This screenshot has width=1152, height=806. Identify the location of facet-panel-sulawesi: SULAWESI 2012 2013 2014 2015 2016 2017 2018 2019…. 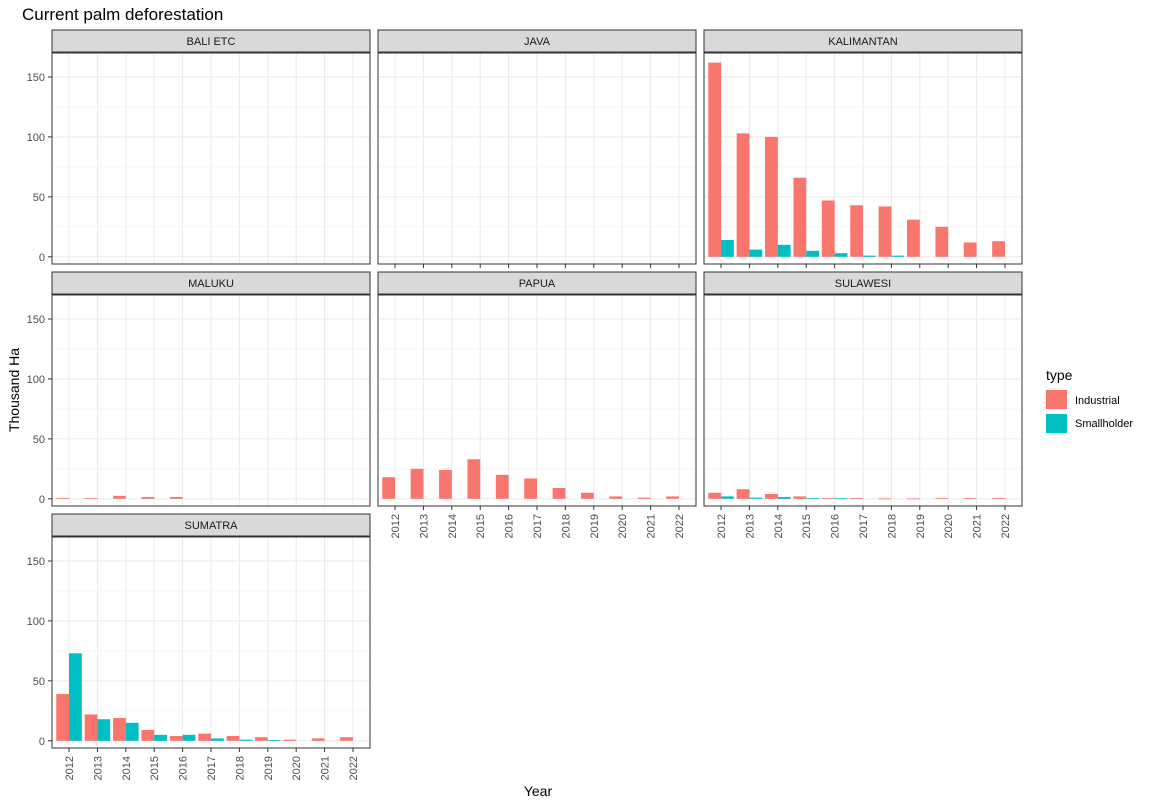
(863, 404).